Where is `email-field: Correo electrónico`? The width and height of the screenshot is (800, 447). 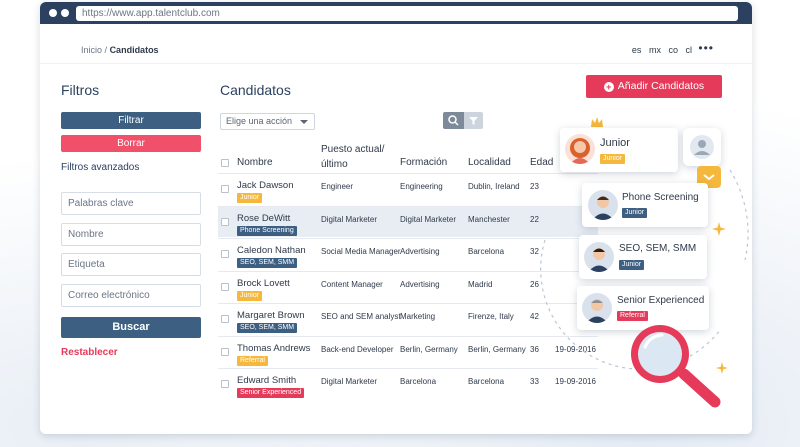
email-field: Correo electrónico is located at coordinates (131, 295).